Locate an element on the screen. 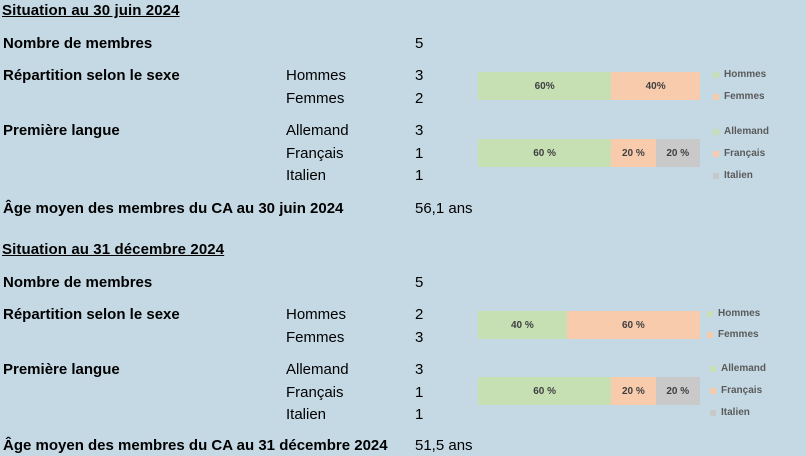 The image size is (806, 456). average-age-value: 51,5 ans is located at coordinates (444, 445).